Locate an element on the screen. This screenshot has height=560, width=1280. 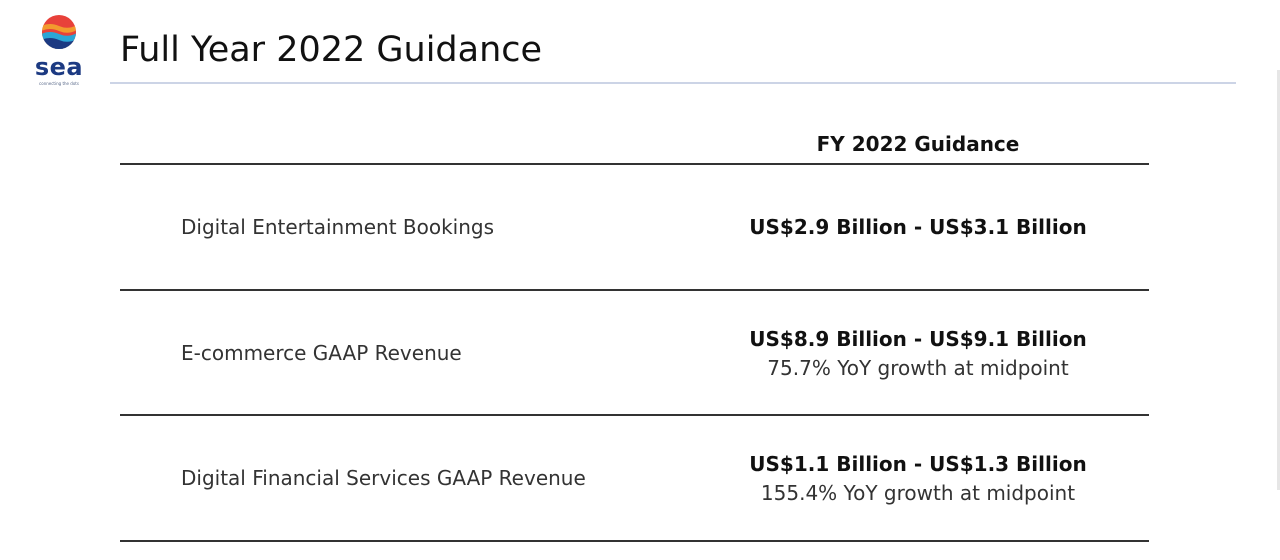
page-title: Full Year 2022 Guidance is located at coordinates (331, 50).